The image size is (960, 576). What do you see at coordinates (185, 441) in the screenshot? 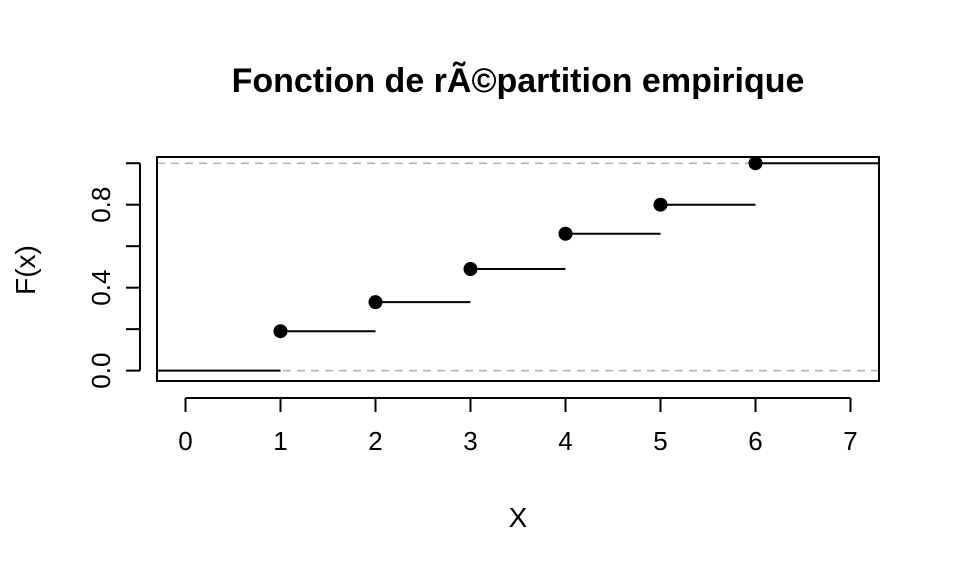
I see `x-tick-label: 0` at bounding box center [185, 441].